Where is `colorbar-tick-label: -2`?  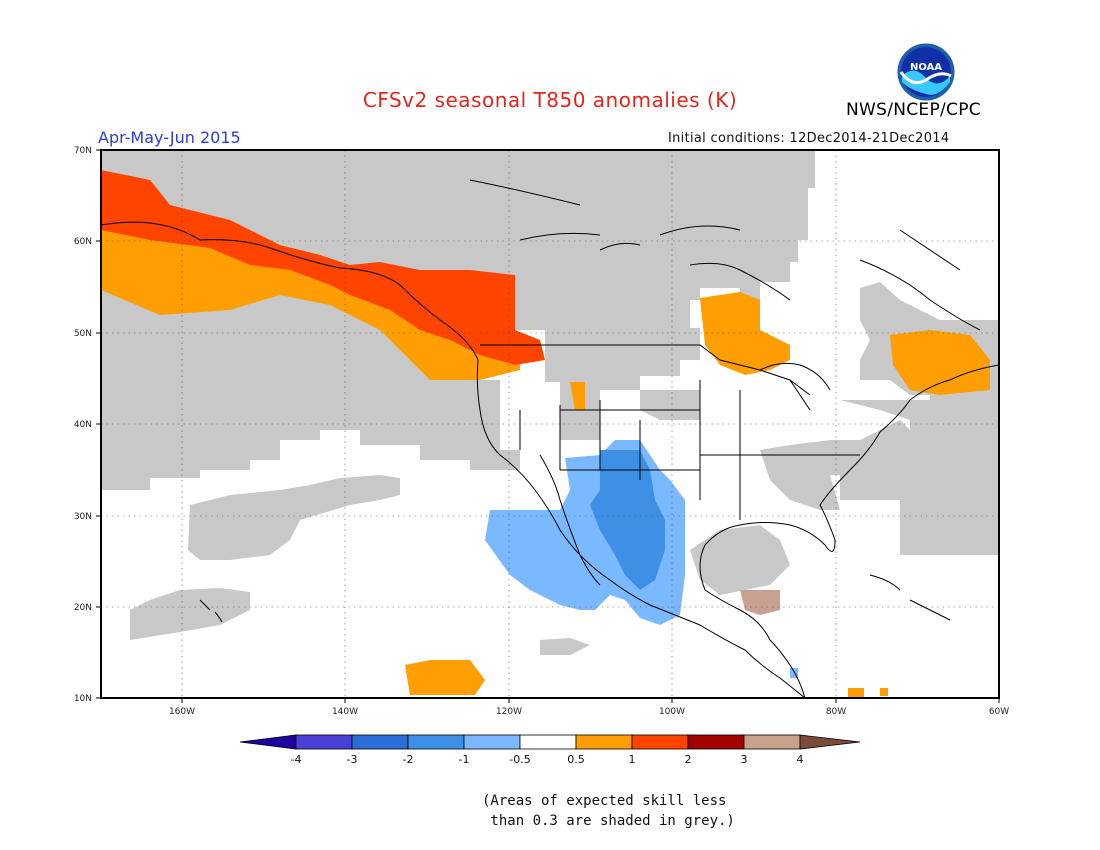 colorbar-tick-label: -2 is located at coordinates (408, 759).